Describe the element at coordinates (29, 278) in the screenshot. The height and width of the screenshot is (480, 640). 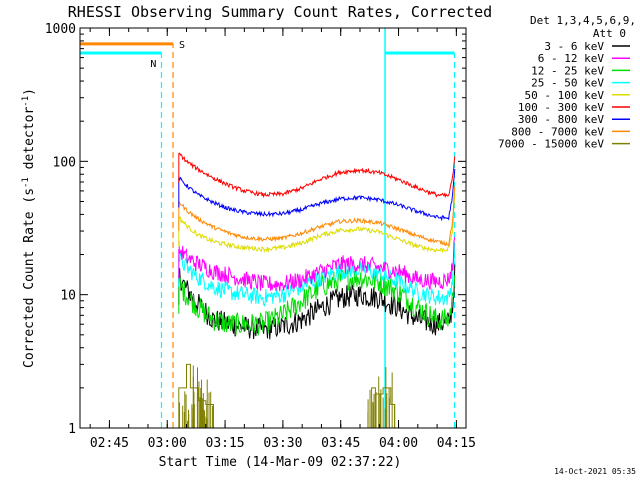
I see `y-axis-label-main: Corrected Count Rate (s` at that location.